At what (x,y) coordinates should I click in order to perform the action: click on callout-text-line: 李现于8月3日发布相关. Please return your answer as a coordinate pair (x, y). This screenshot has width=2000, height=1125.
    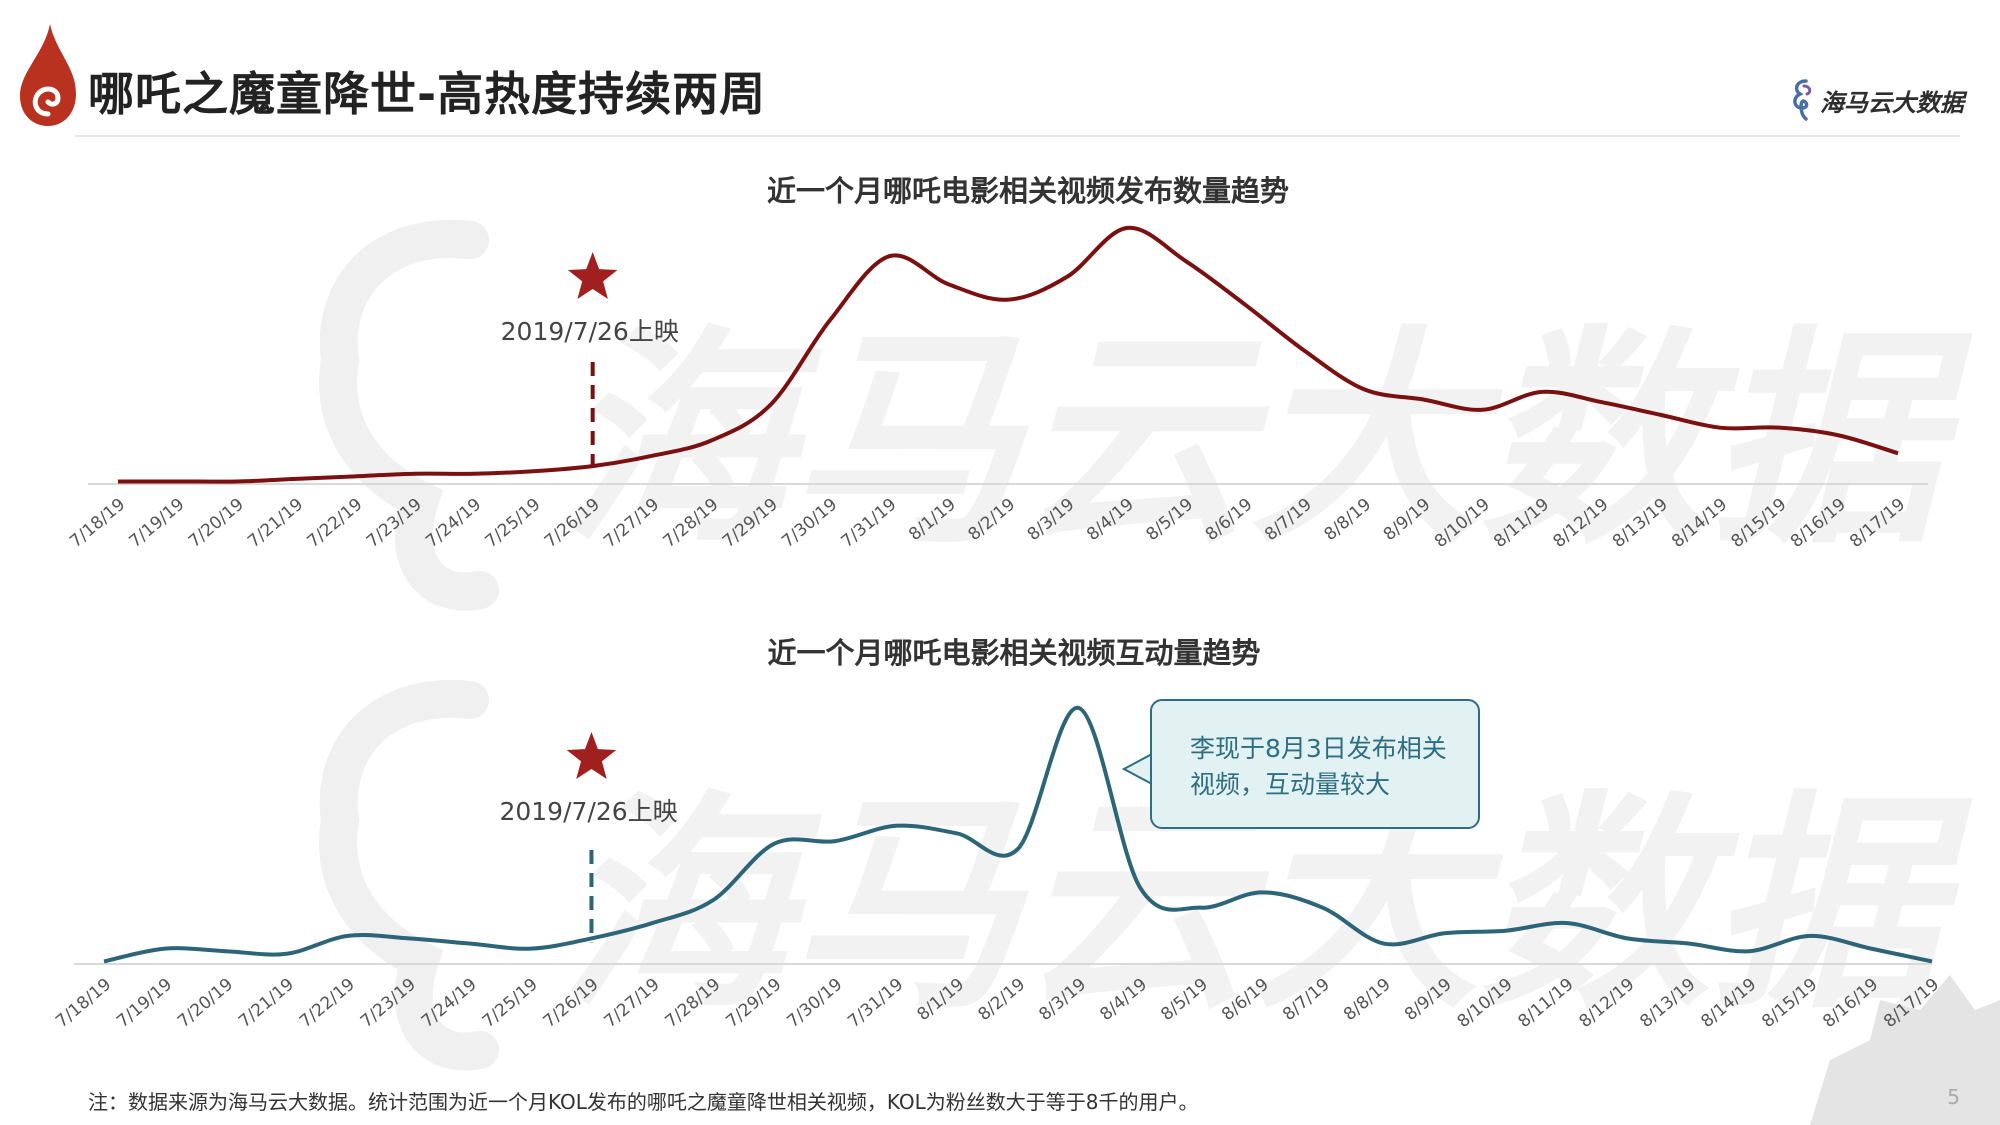
    Looking at the image, I should click on (1318, 748).